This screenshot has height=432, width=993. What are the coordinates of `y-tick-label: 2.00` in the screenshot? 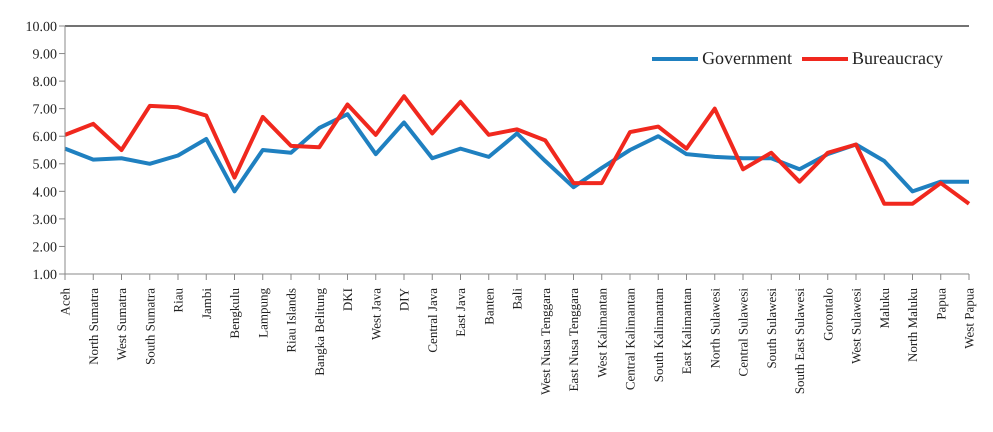 It's located at (44, 248).